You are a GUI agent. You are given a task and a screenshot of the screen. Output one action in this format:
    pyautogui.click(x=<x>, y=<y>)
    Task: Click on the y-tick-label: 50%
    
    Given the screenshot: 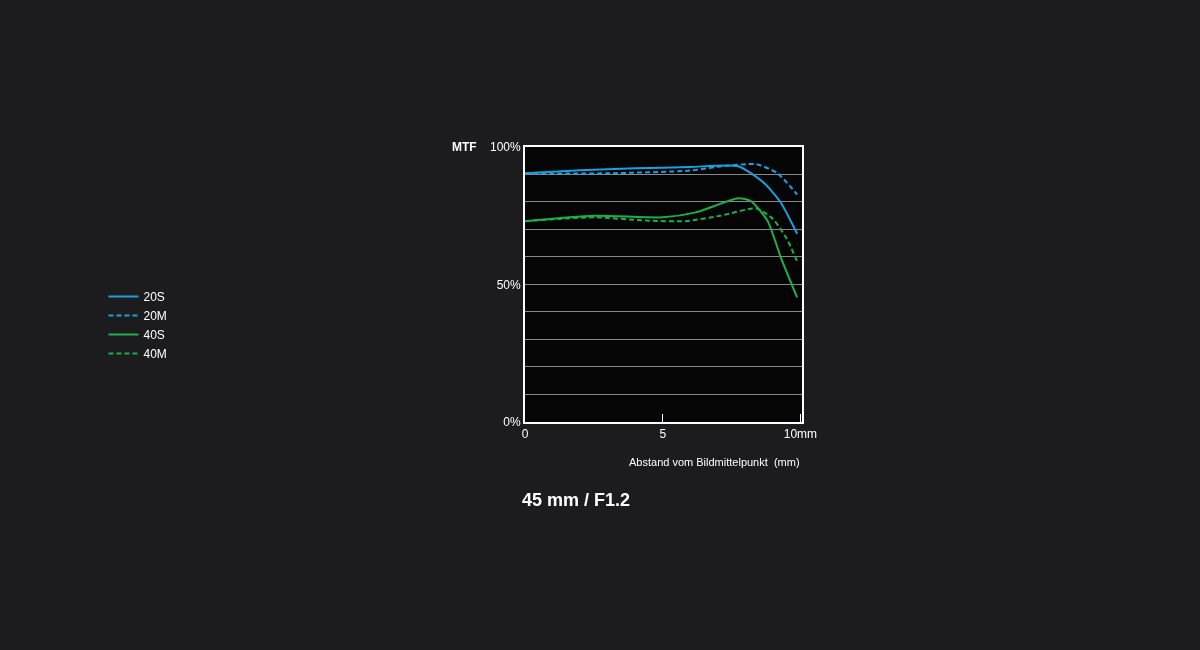 What is the action you would take?
    pyautogui.click(x=509, y=284)
    